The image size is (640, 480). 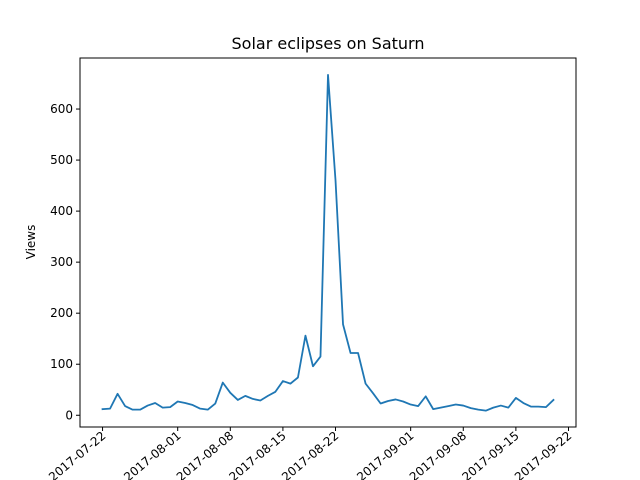 I want to click on y-tick-label: 200, so click(x=61, y=313).